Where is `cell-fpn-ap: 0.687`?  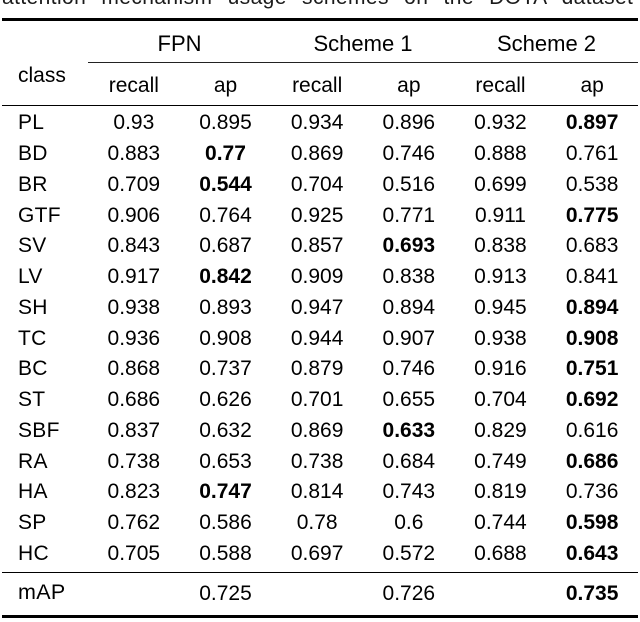 cell-fpn-ap: 0.687 is located at coordinates (225, 246).